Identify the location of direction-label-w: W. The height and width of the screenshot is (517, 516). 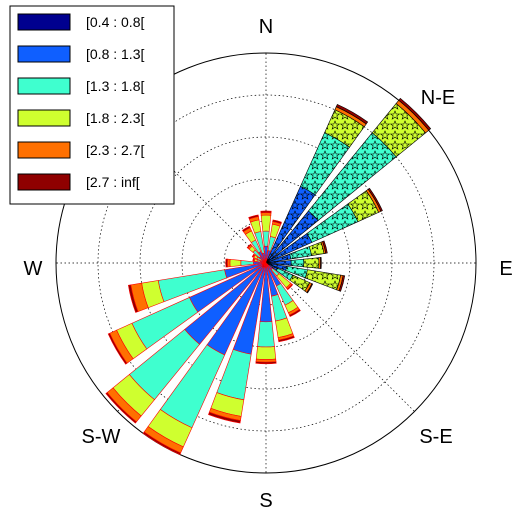
(33, 269).